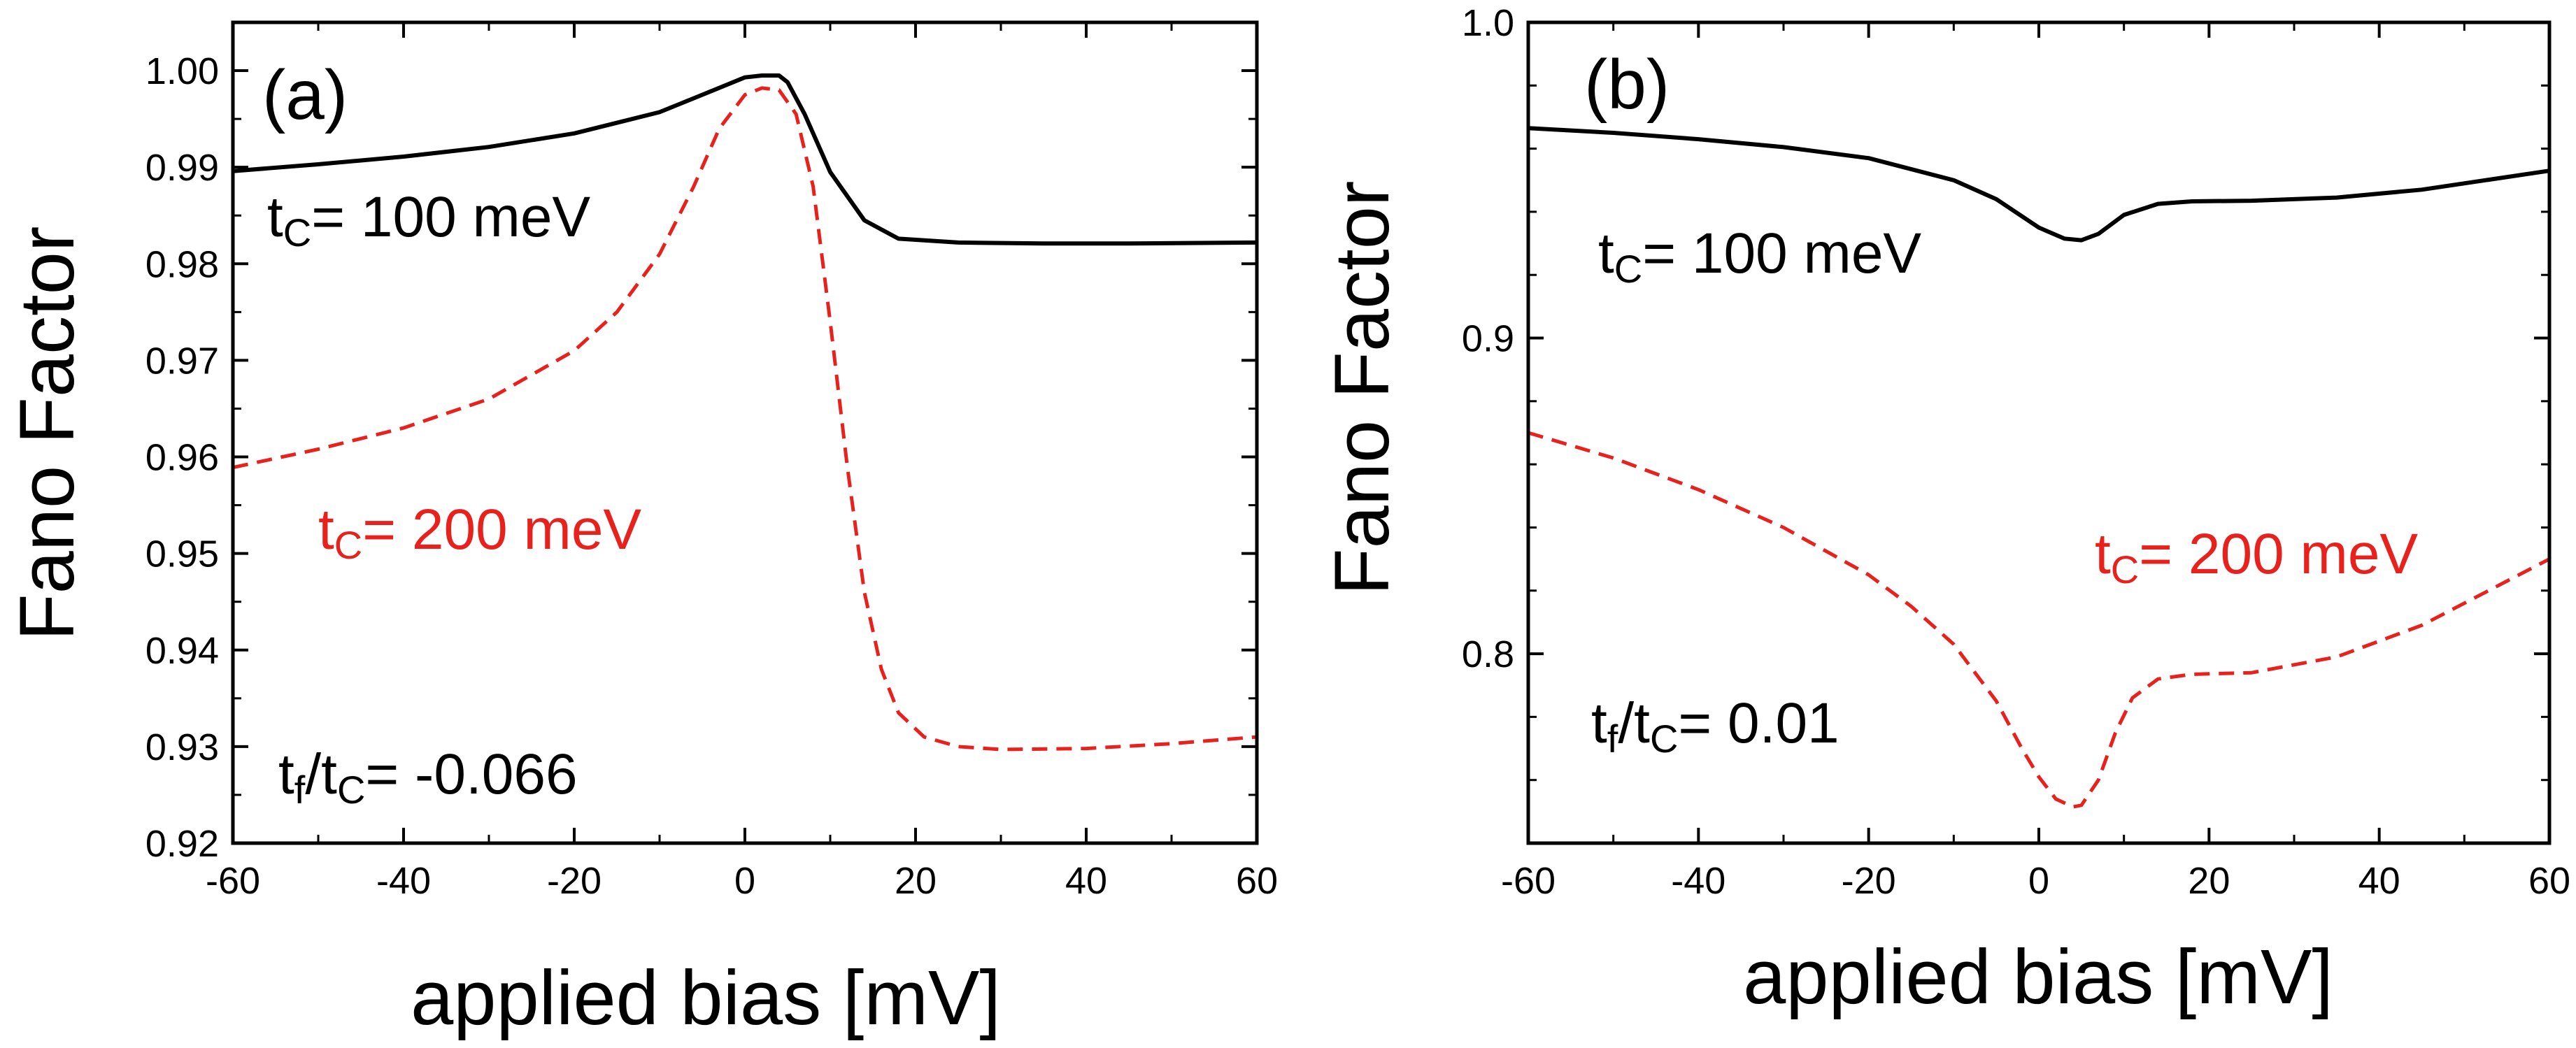 This screenshot has width=2576, height=1048. What do you see at coordinates (182, 651) in the screenshot?
I see `panel-a-y-tick-label: 0.94` at bounding box center [182, 651].